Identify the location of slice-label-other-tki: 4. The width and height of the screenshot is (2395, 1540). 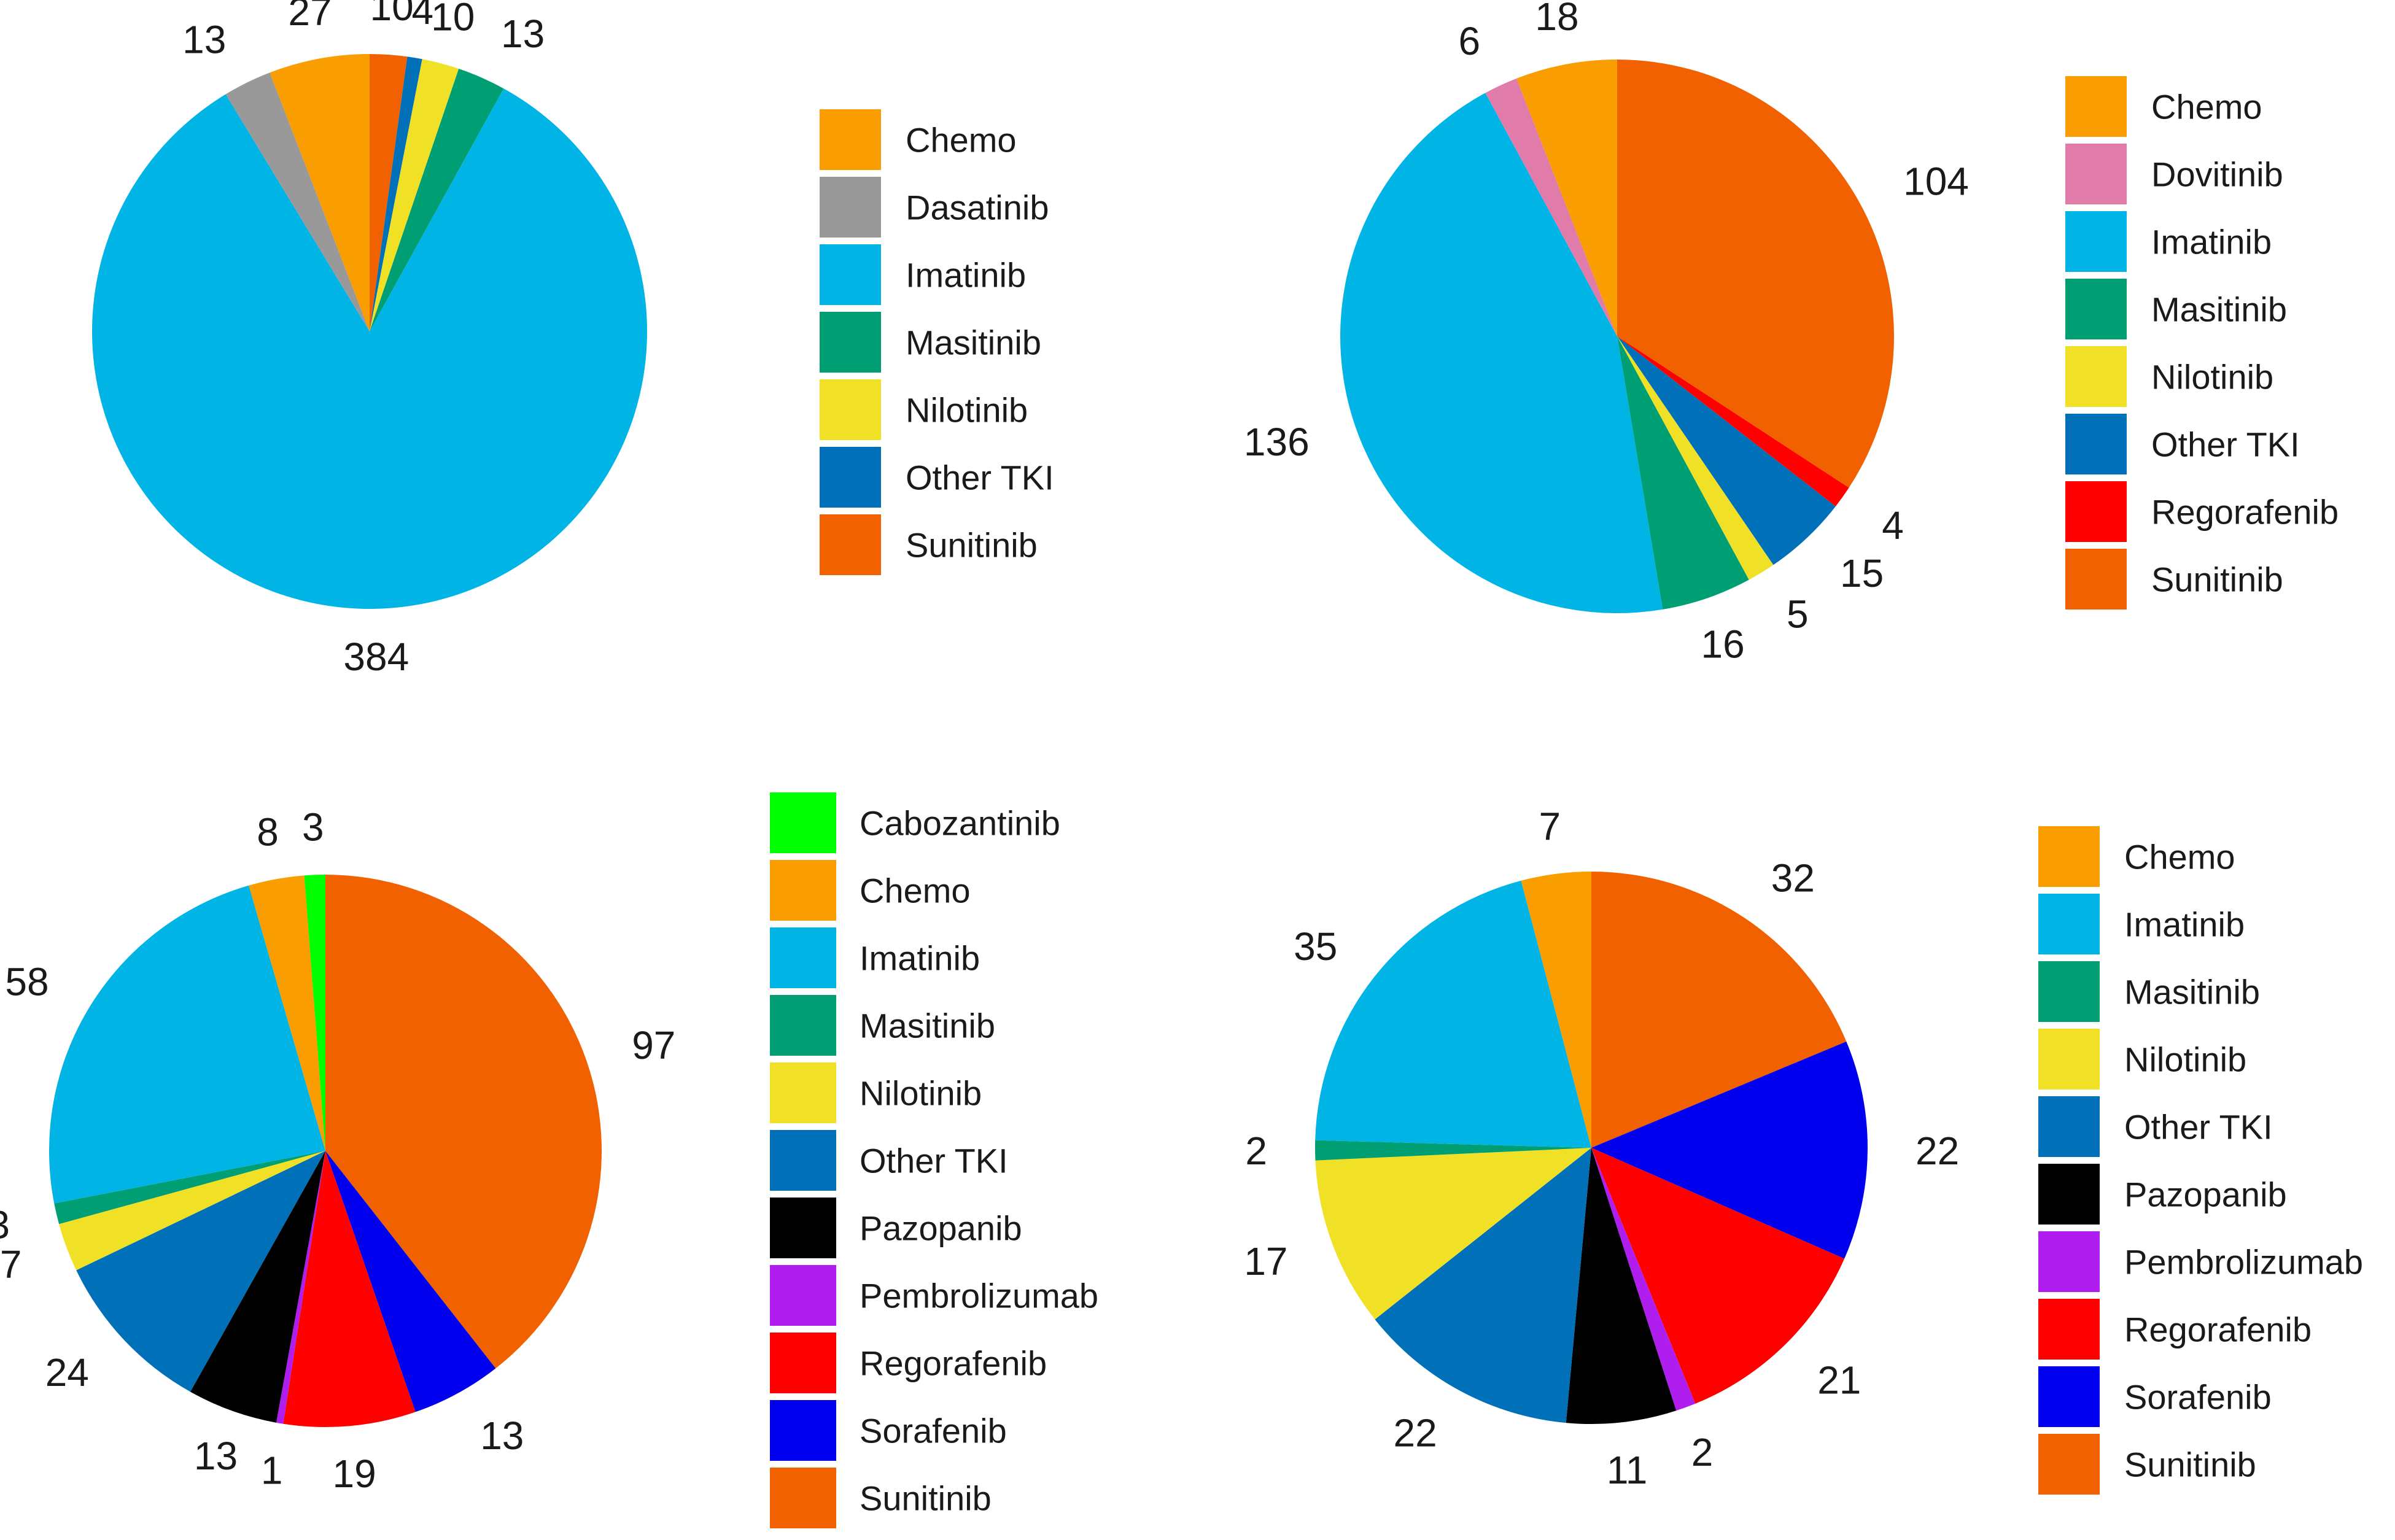
(423, 16).